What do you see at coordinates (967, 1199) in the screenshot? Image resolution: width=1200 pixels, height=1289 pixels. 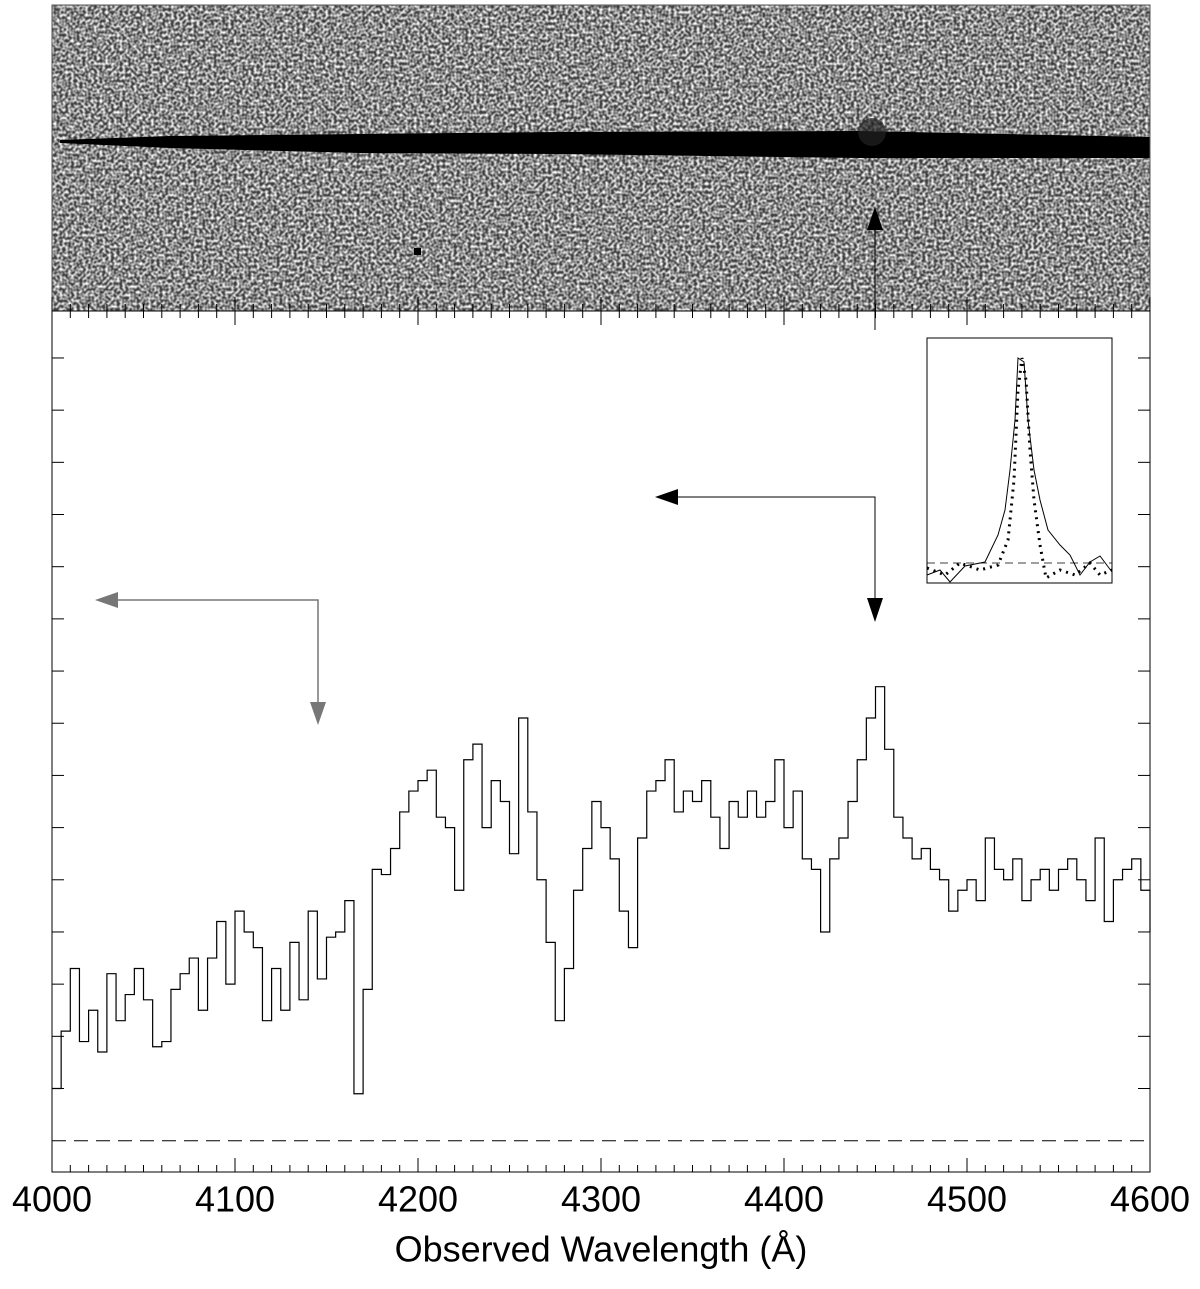 I see `x-tick-label: 4500` at bounding box center [967, 1199].